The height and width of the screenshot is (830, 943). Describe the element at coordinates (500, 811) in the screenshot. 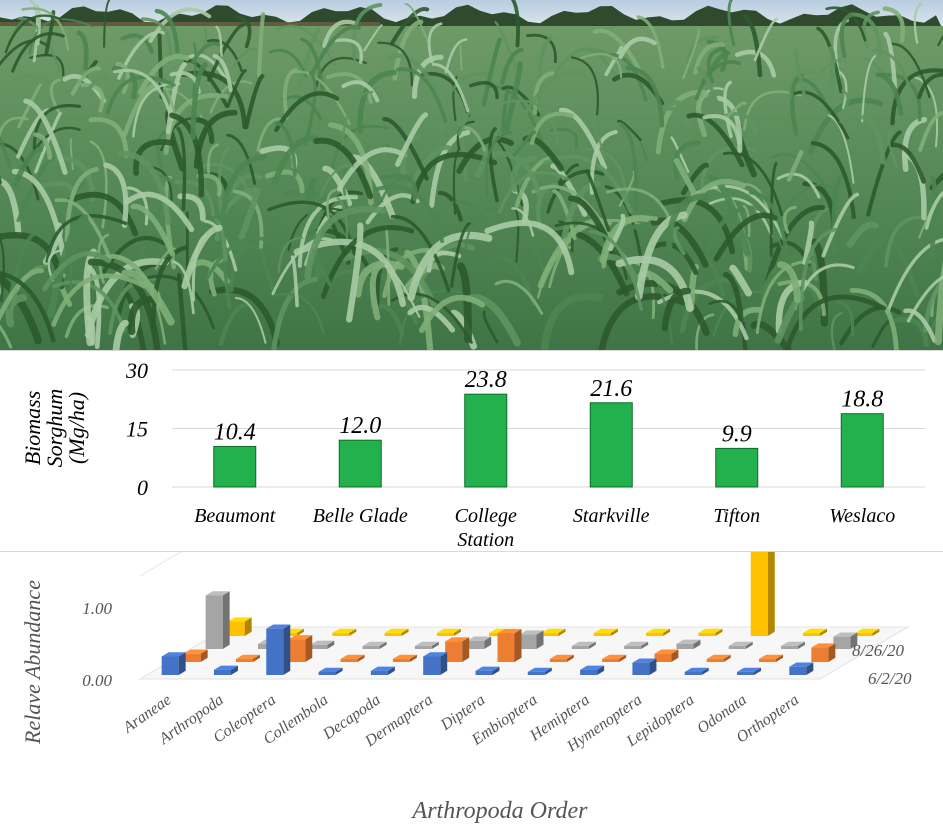

I see `x-axis-label: Arthropoda Order` at that location.